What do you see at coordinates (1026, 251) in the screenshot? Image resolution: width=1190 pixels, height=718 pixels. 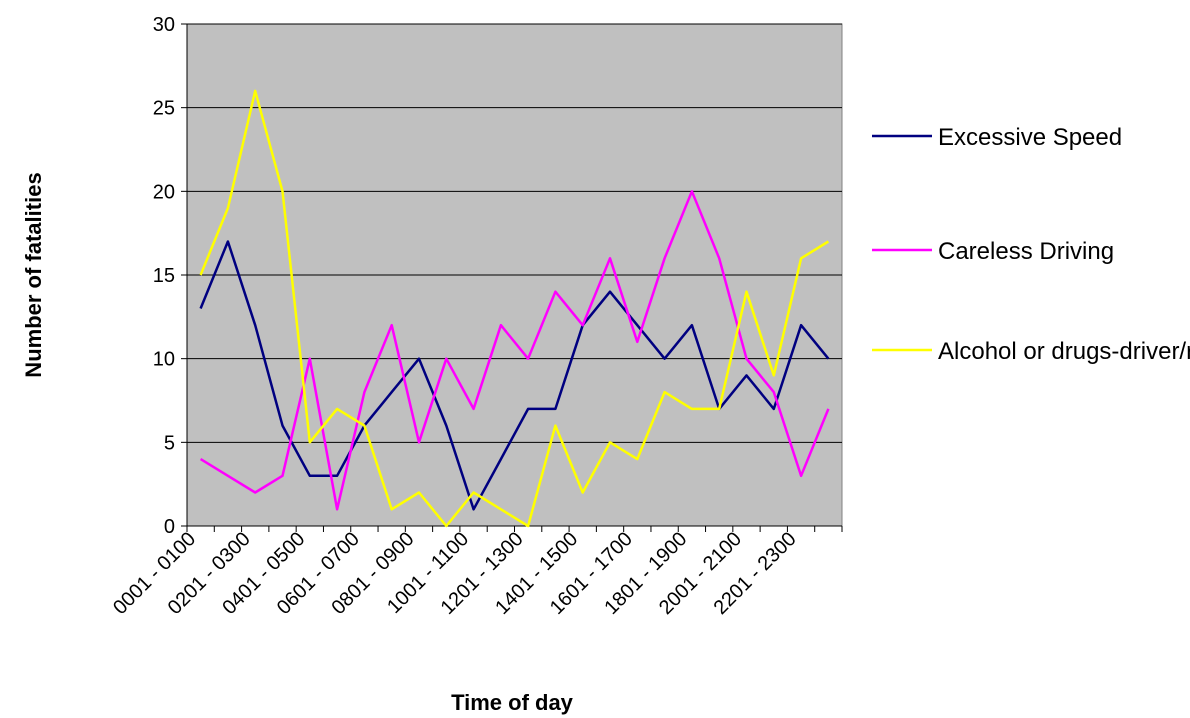 I see `legend-label: Careless Driving` at bounding box center [1026, 251].